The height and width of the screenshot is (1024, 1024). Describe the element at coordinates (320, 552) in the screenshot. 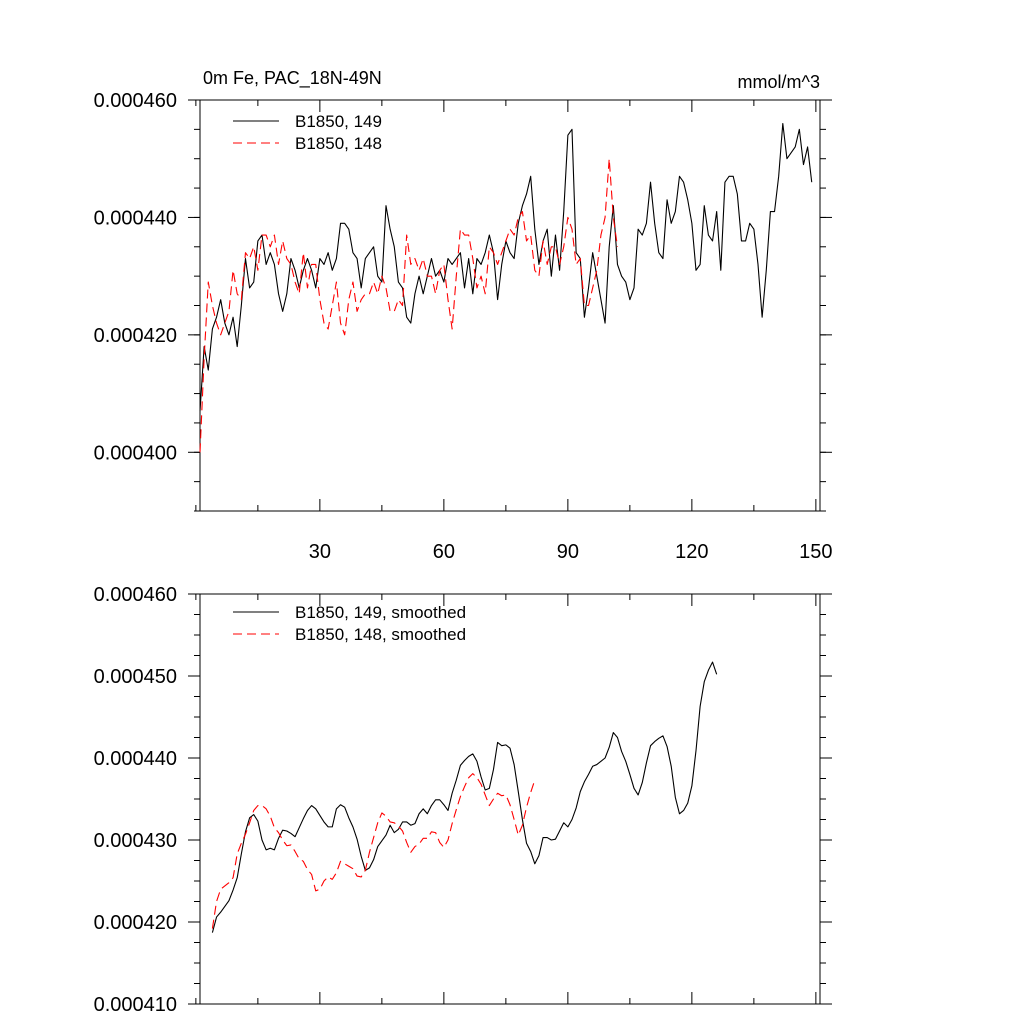

I see `x-tick-label: 30` at that location.